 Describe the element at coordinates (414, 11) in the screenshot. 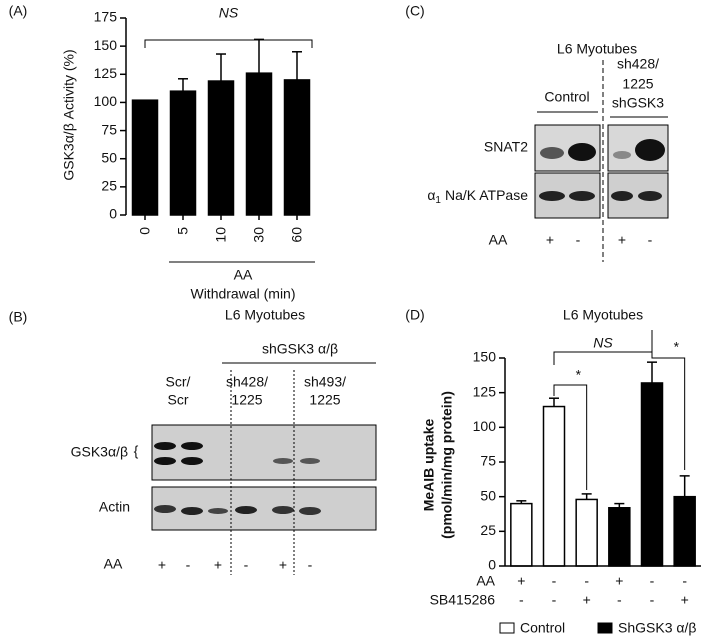

I see `panel-label: (C)` at that location.